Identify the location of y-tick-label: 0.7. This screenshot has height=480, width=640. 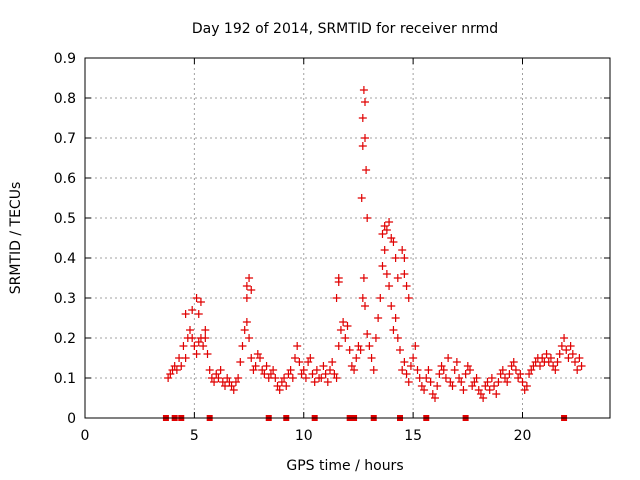
(65, 139).